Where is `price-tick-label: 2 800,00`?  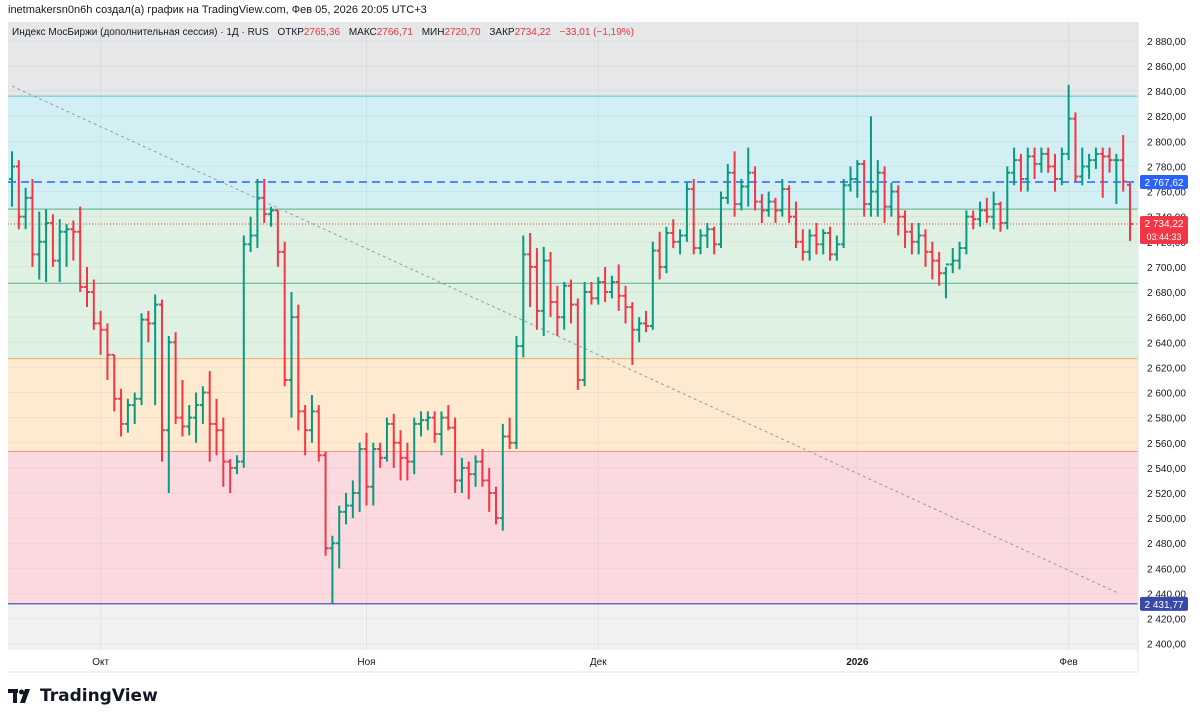
price-tick-label: 2 800,00 is located at coordinates (1166, 142).